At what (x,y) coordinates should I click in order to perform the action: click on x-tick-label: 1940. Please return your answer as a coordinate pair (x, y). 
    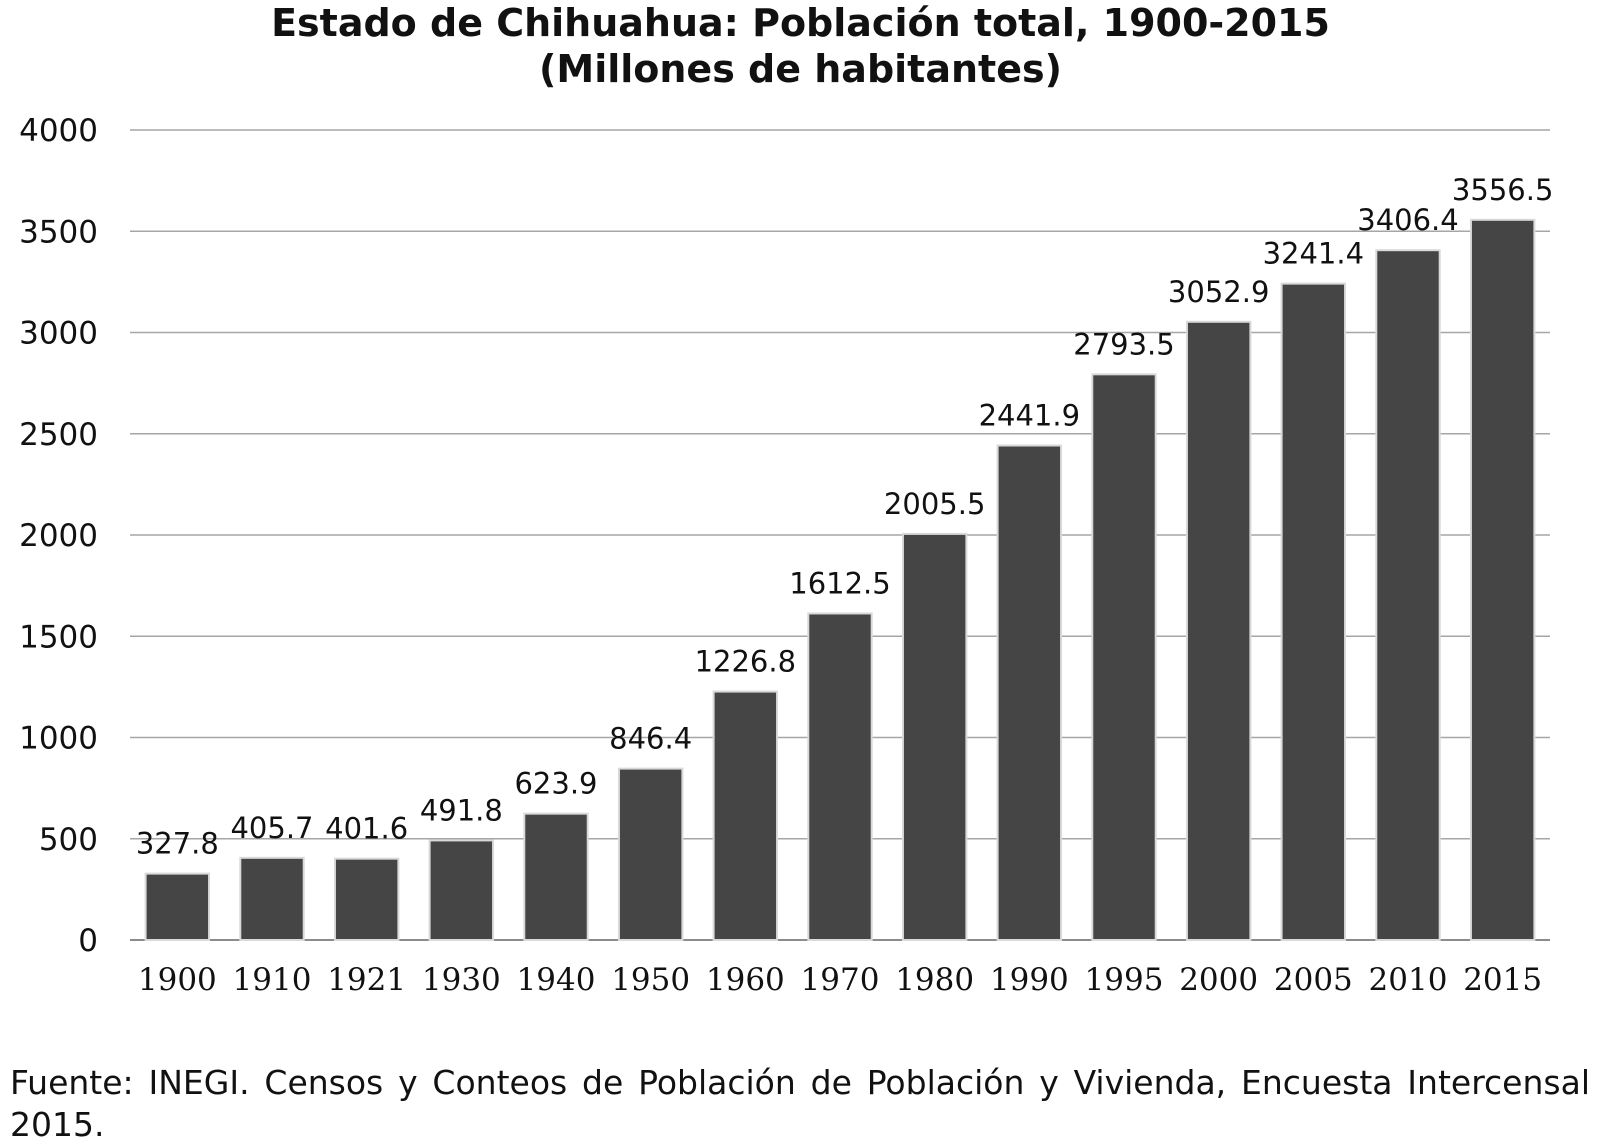
    Looking at the image, I should click on (556, 980).